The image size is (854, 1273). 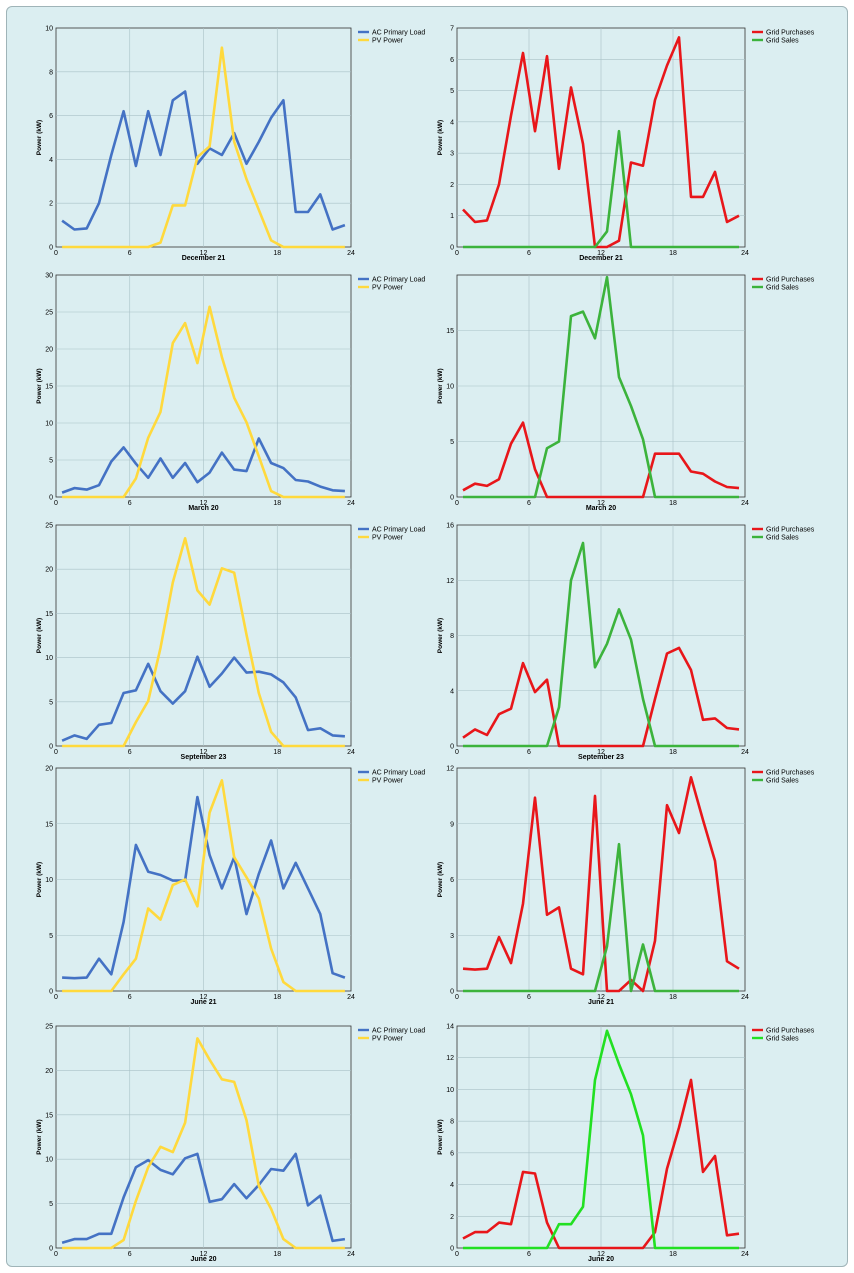 I want to click on x-axis-label: September 23, so click(x=204, y=757).